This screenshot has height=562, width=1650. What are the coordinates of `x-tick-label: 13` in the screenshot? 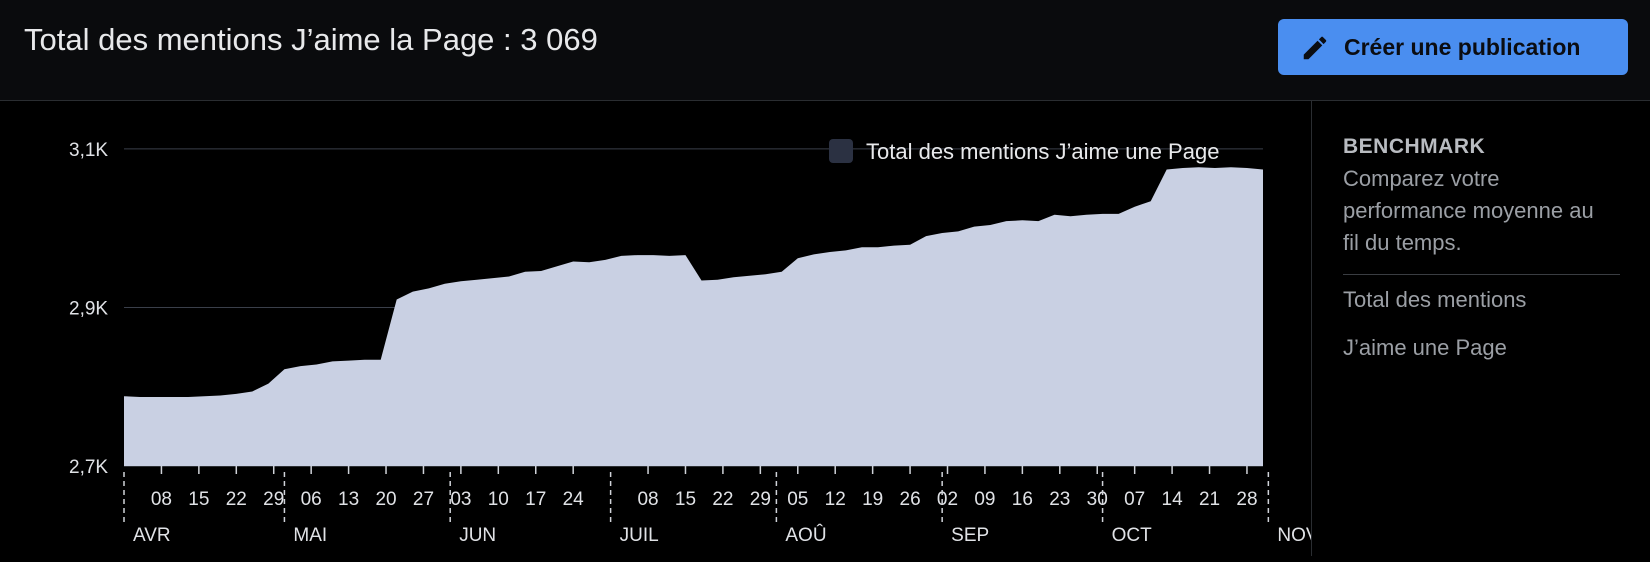 It's located at (348, 499).